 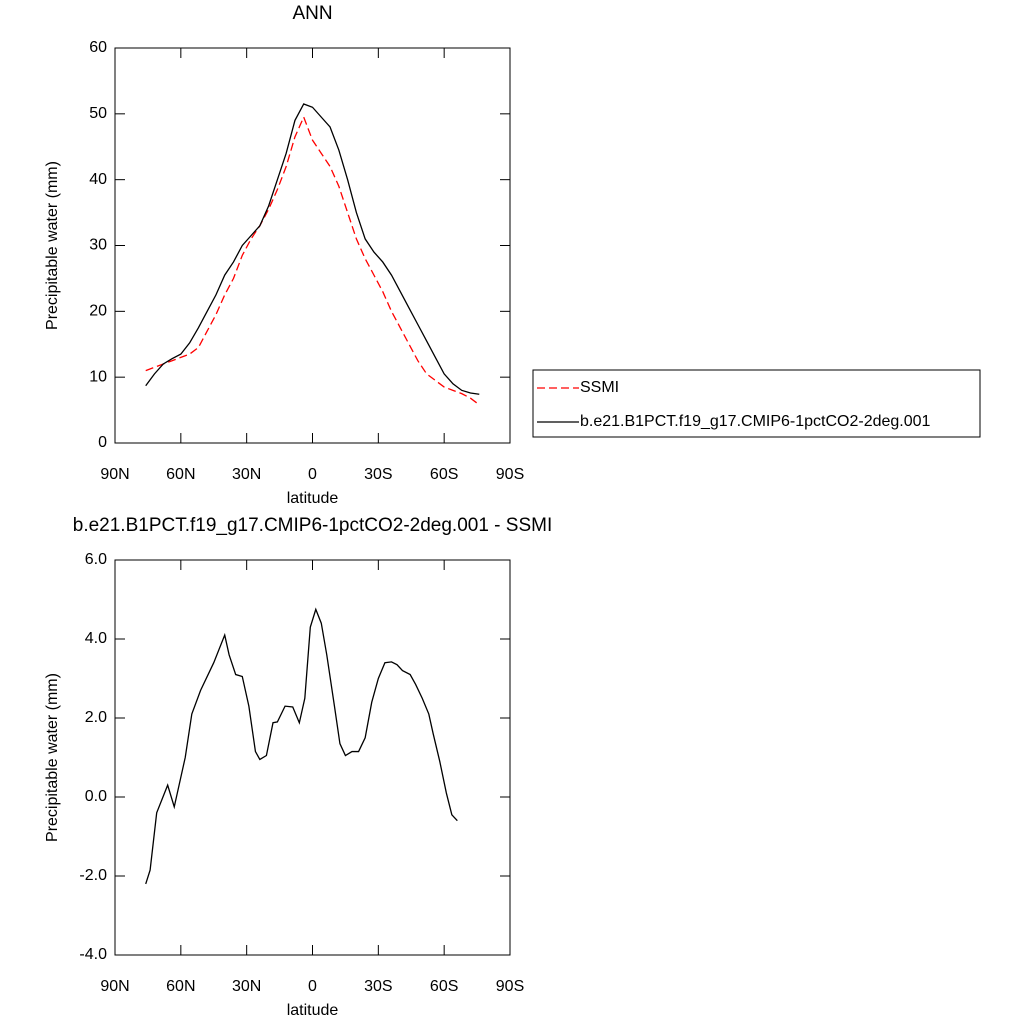 I want to click on y-tick-label: 4.0, so click(x=96, y=638).